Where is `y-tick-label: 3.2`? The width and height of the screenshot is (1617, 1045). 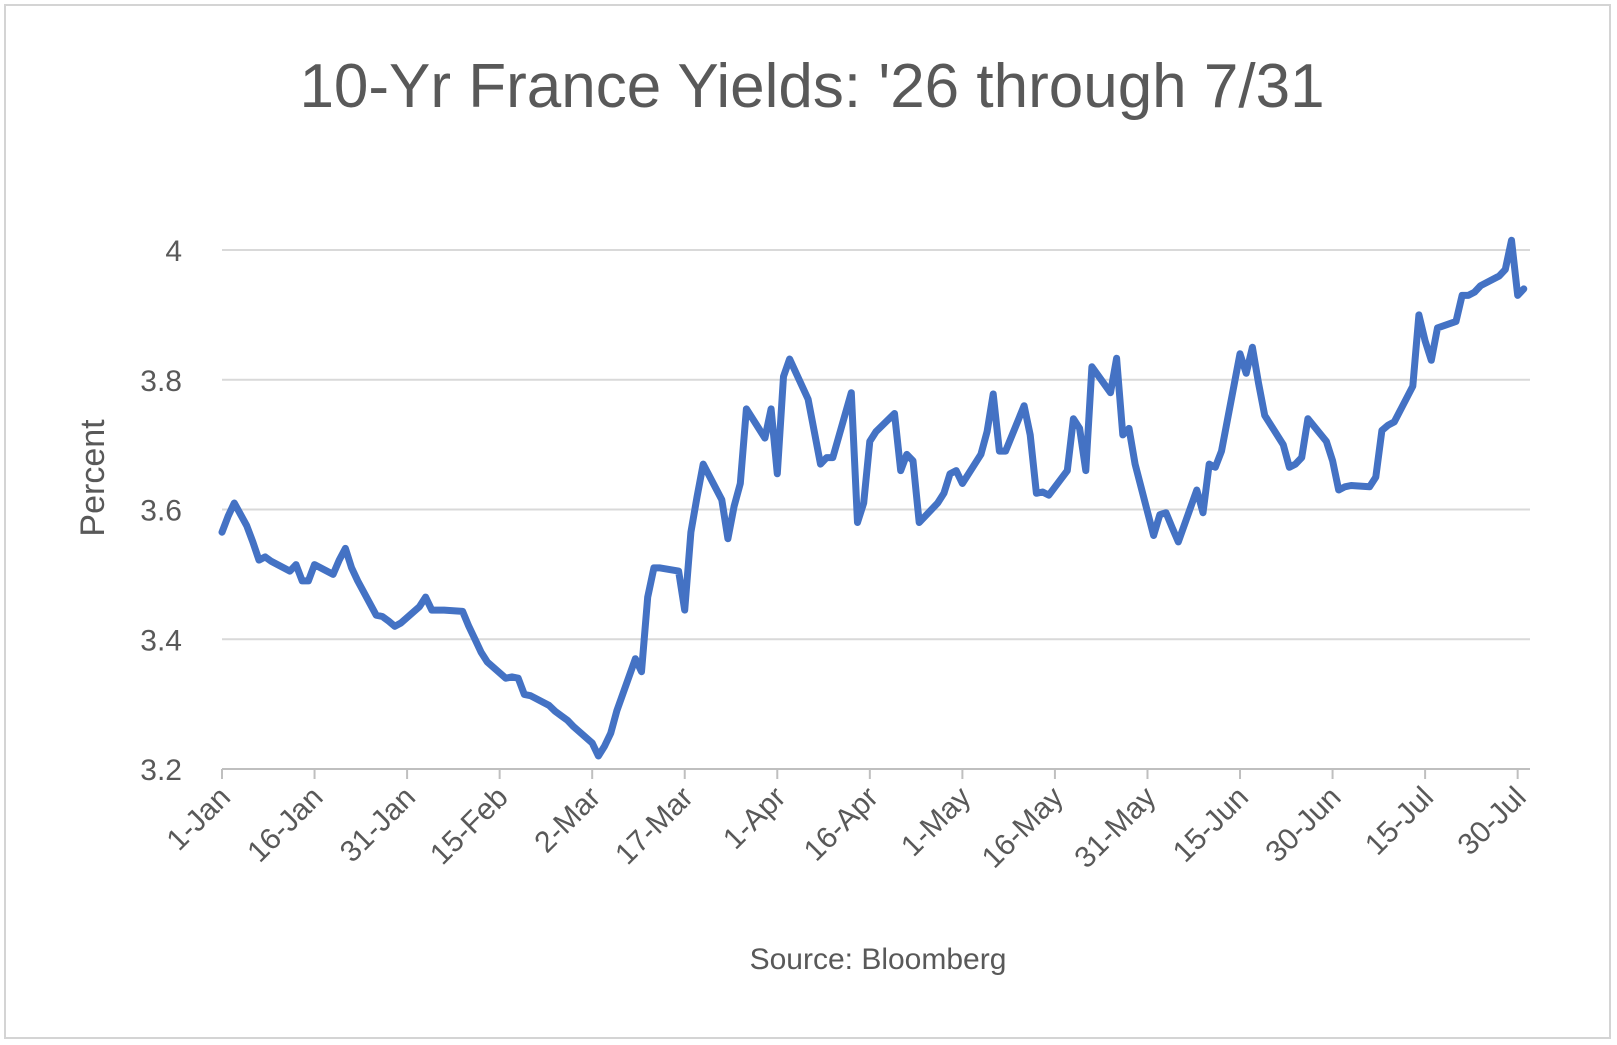
y-tick-label: 3.2 is located at coordinates (161, 770).